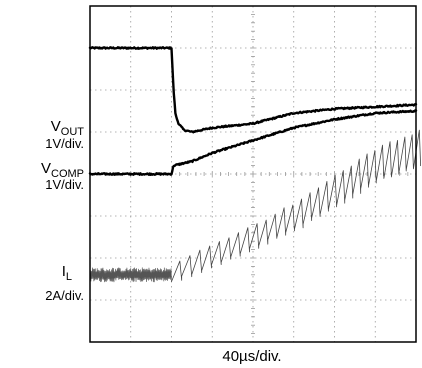 The width and height of the screenshot is (422, 368). I want to click on vout-label-main: V, so click(56, 126).